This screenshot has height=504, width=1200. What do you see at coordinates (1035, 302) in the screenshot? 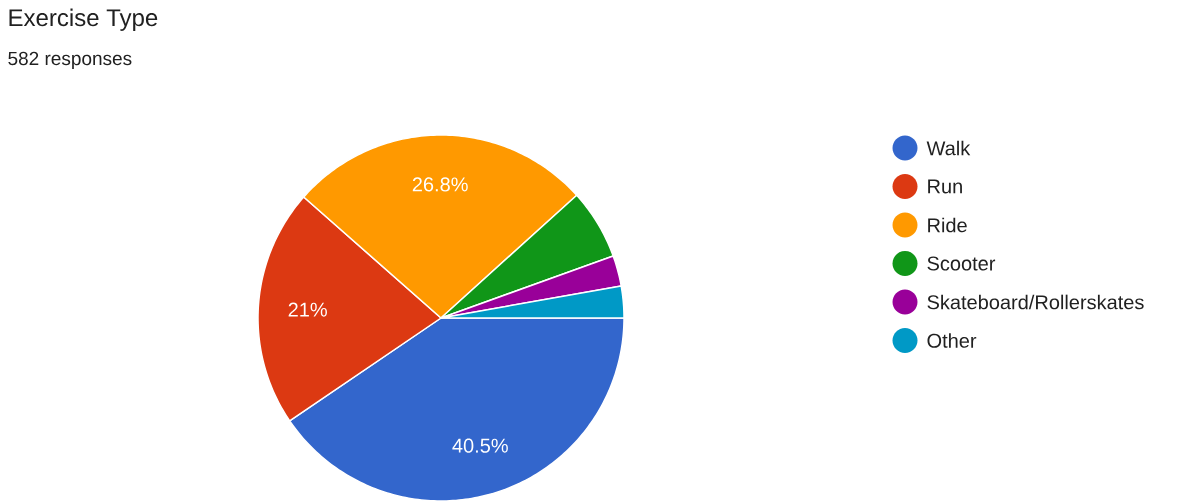
I see `legend-label: Skateboard/Rollerskates` at bounding box center [1035, 302].